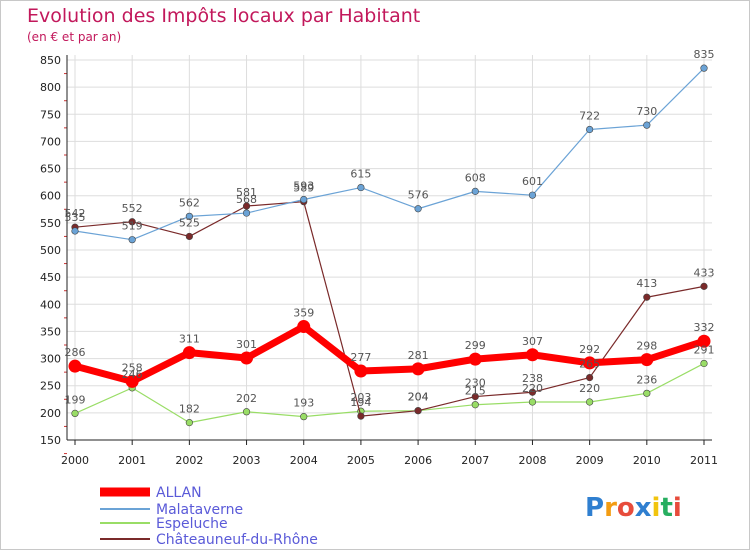 This screenshot has width=750, height=550. I want to click on x-tick-label: 2002, so click(189, 460).